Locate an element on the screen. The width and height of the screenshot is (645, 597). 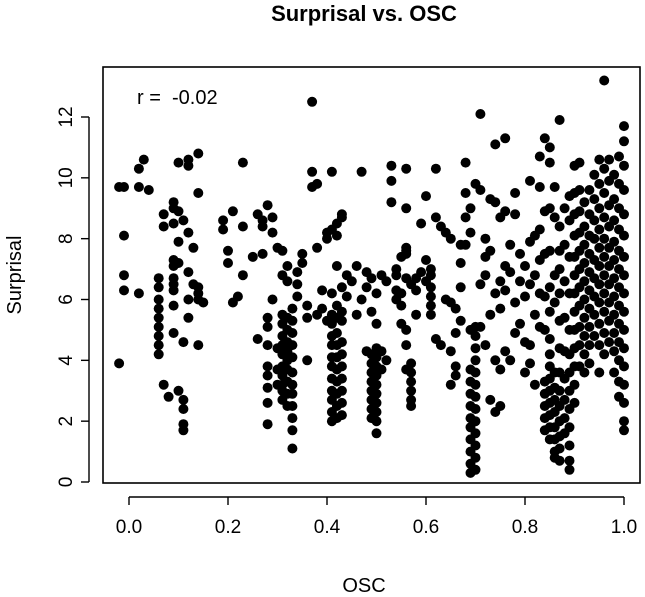
chart-title: Surprisal vs. OSC is located at coordinates (364, 13).